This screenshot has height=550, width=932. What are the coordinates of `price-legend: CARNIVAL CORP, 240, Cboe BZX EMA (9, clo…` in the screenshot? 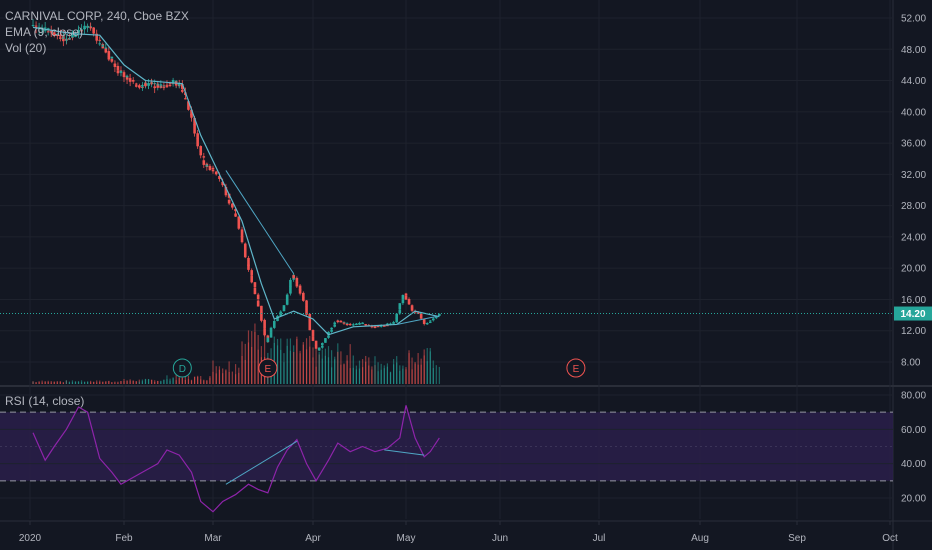 It's located at (97, 32).